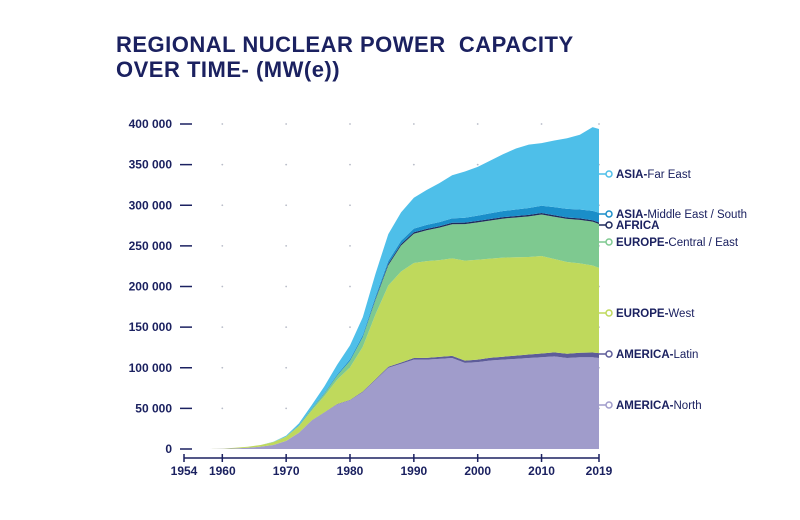  Describe the element at coordinates (151, 124) in the screenshot. I see `y-tick-label: 400 000` at that location.